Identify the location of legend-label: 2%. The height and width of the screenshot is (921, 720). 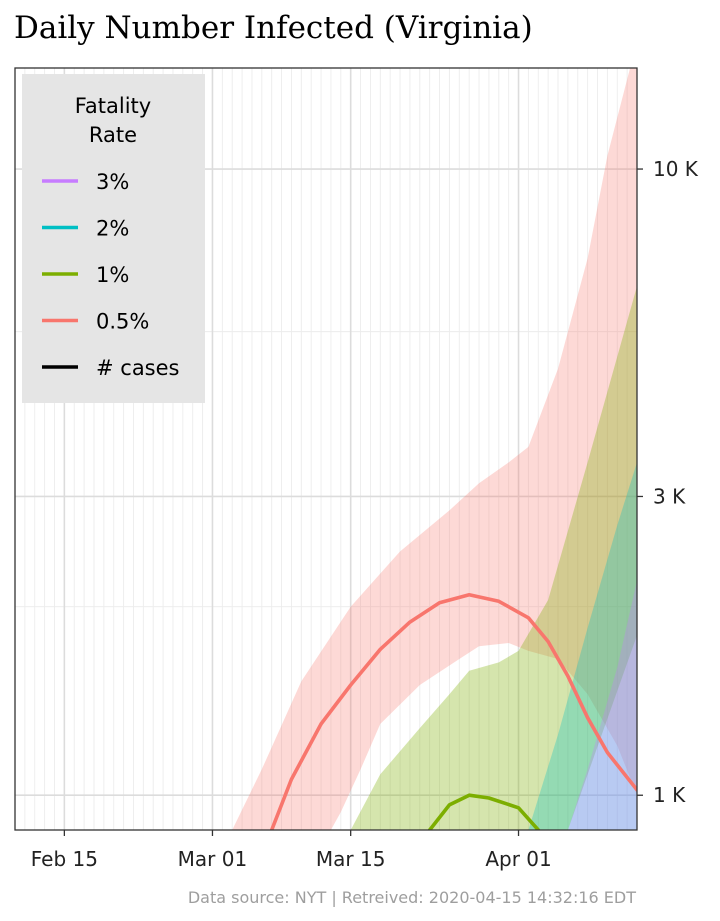
(112, 229).